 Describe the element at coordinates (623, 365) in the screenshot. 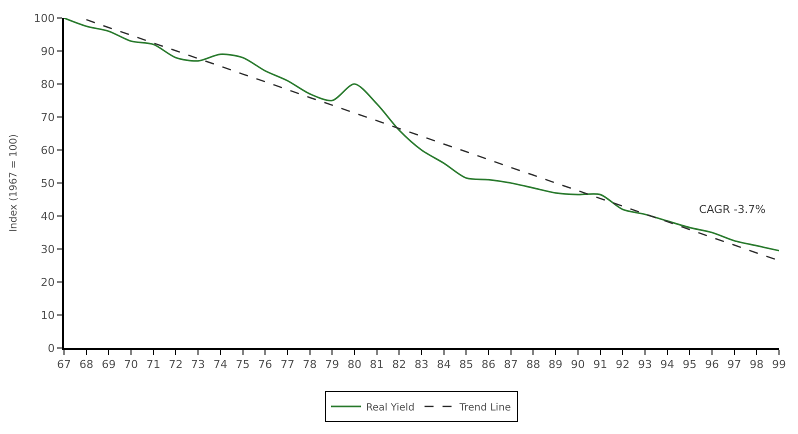

I see `x-tick-label: 92` at that location.